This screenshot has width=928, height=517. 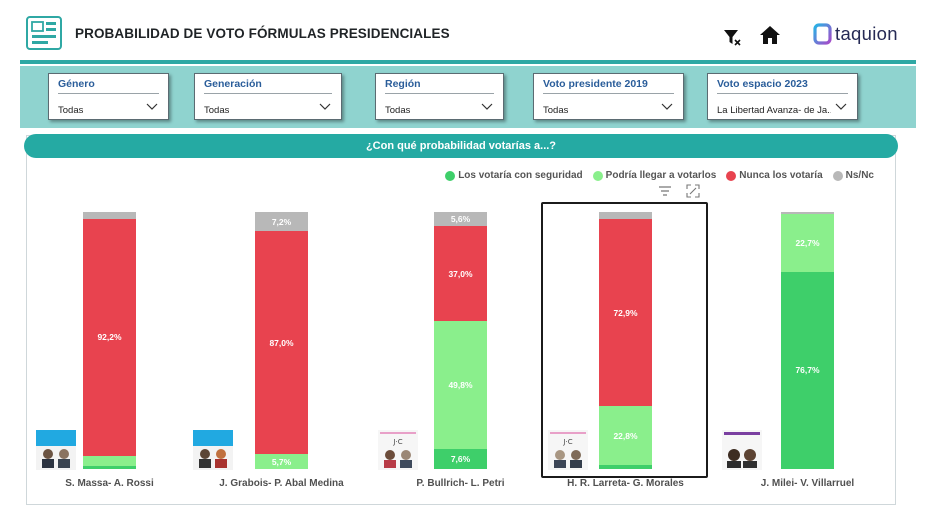 I want to click on data-label: 37,0%, so click(x=460, y=273).